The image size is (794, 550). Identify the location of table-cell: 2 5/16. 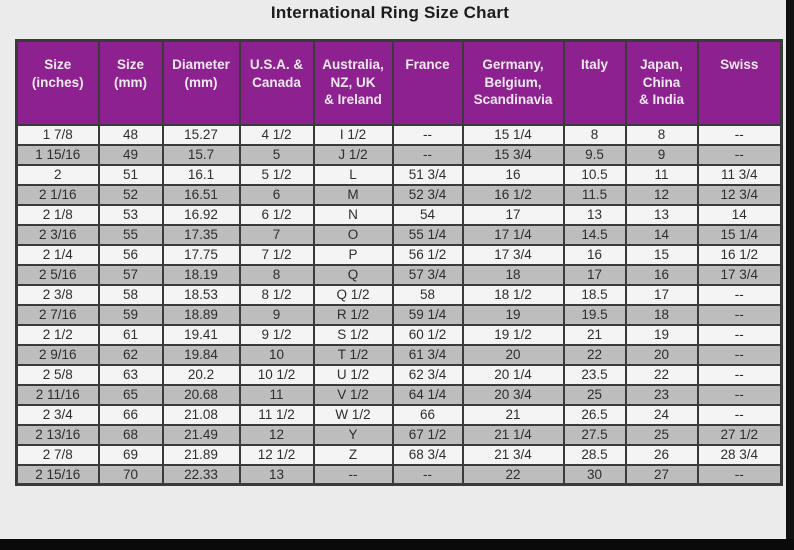
(57, 274).